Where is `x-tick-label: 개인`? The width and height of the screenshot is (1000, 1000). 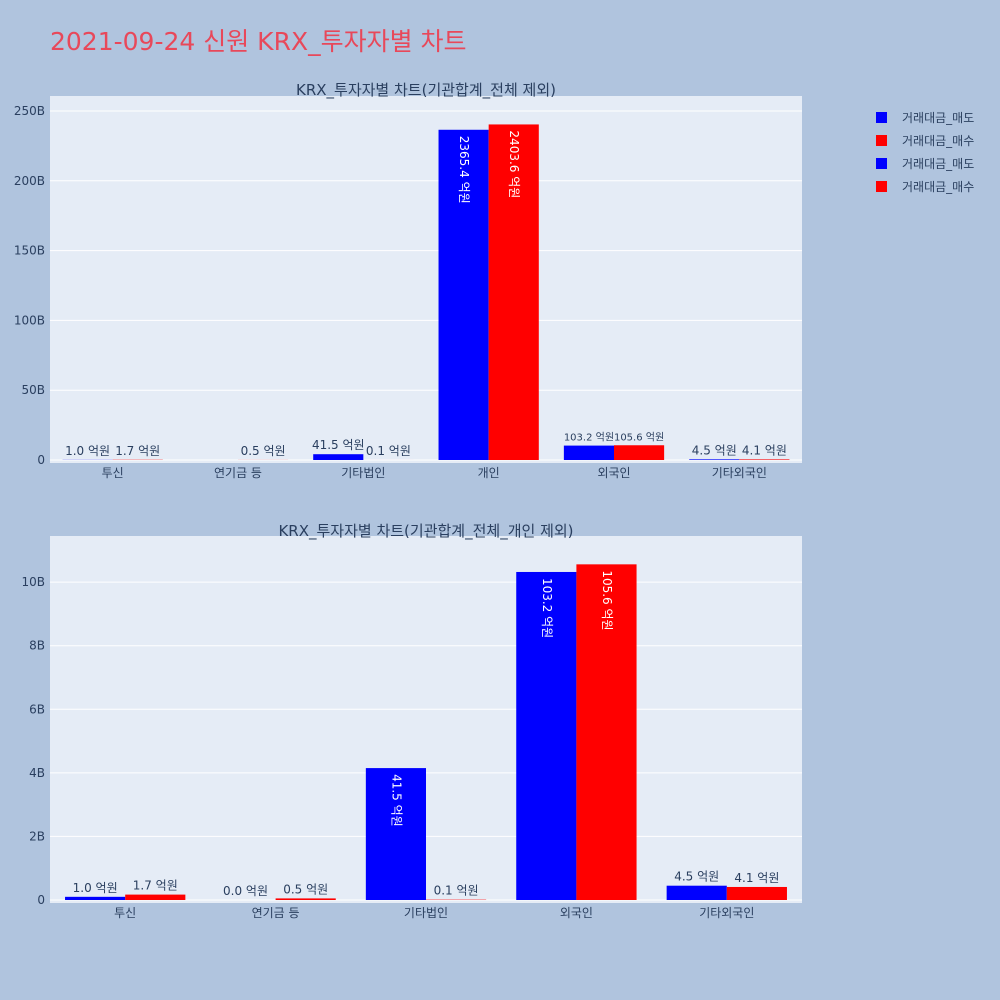 x-tick-label: 개인 is located at coordinates (489, 473).